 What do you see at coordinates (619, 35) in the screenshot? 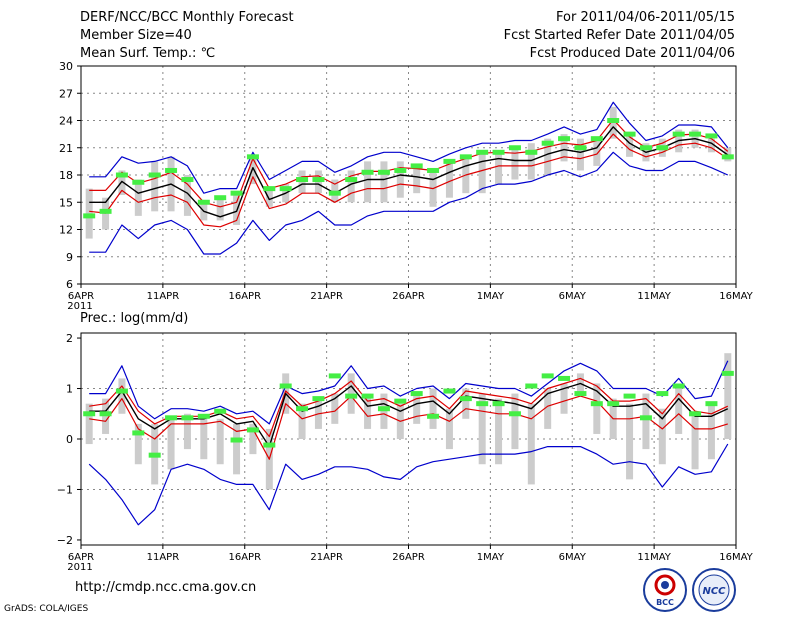
I see `started-date-label: Fcst Started Refer Date 2011/04/05` at bounding box center [619, 35].